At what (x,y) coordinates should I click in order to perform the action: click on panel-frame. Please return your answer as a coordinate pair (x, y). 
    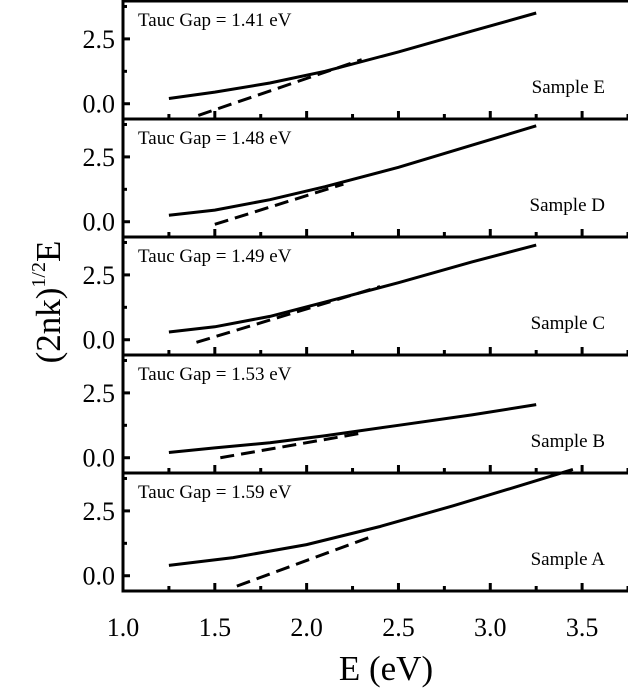
    Looking at the image, I should click on (374, 532).